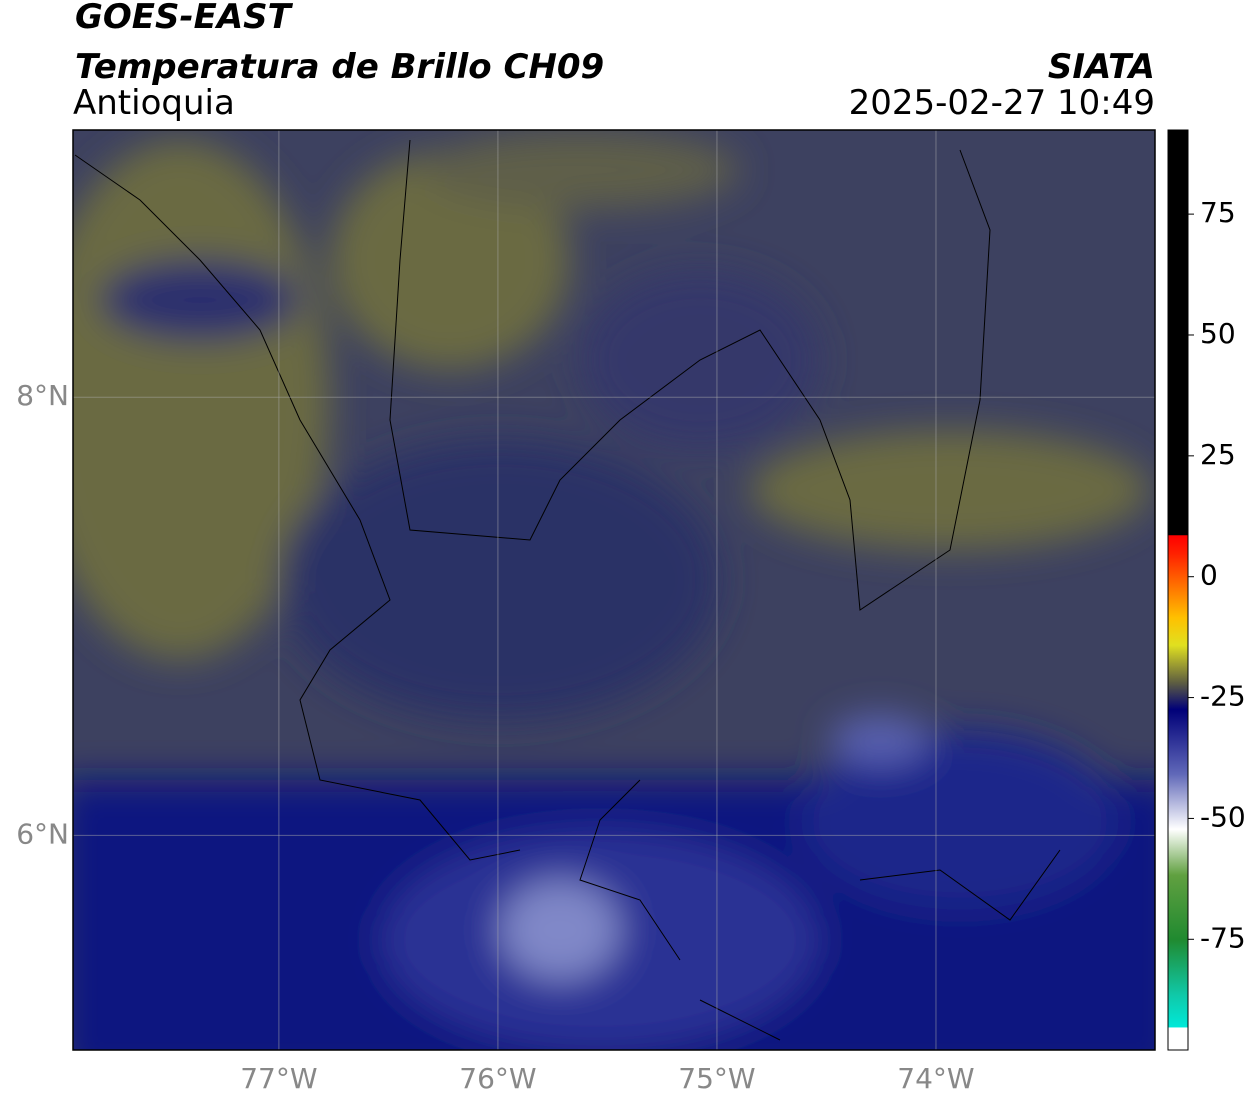 The height and width of the screenshot is (1099, 1252). I want to click on lon-tick-label: 76°W, so click(497, 1078).